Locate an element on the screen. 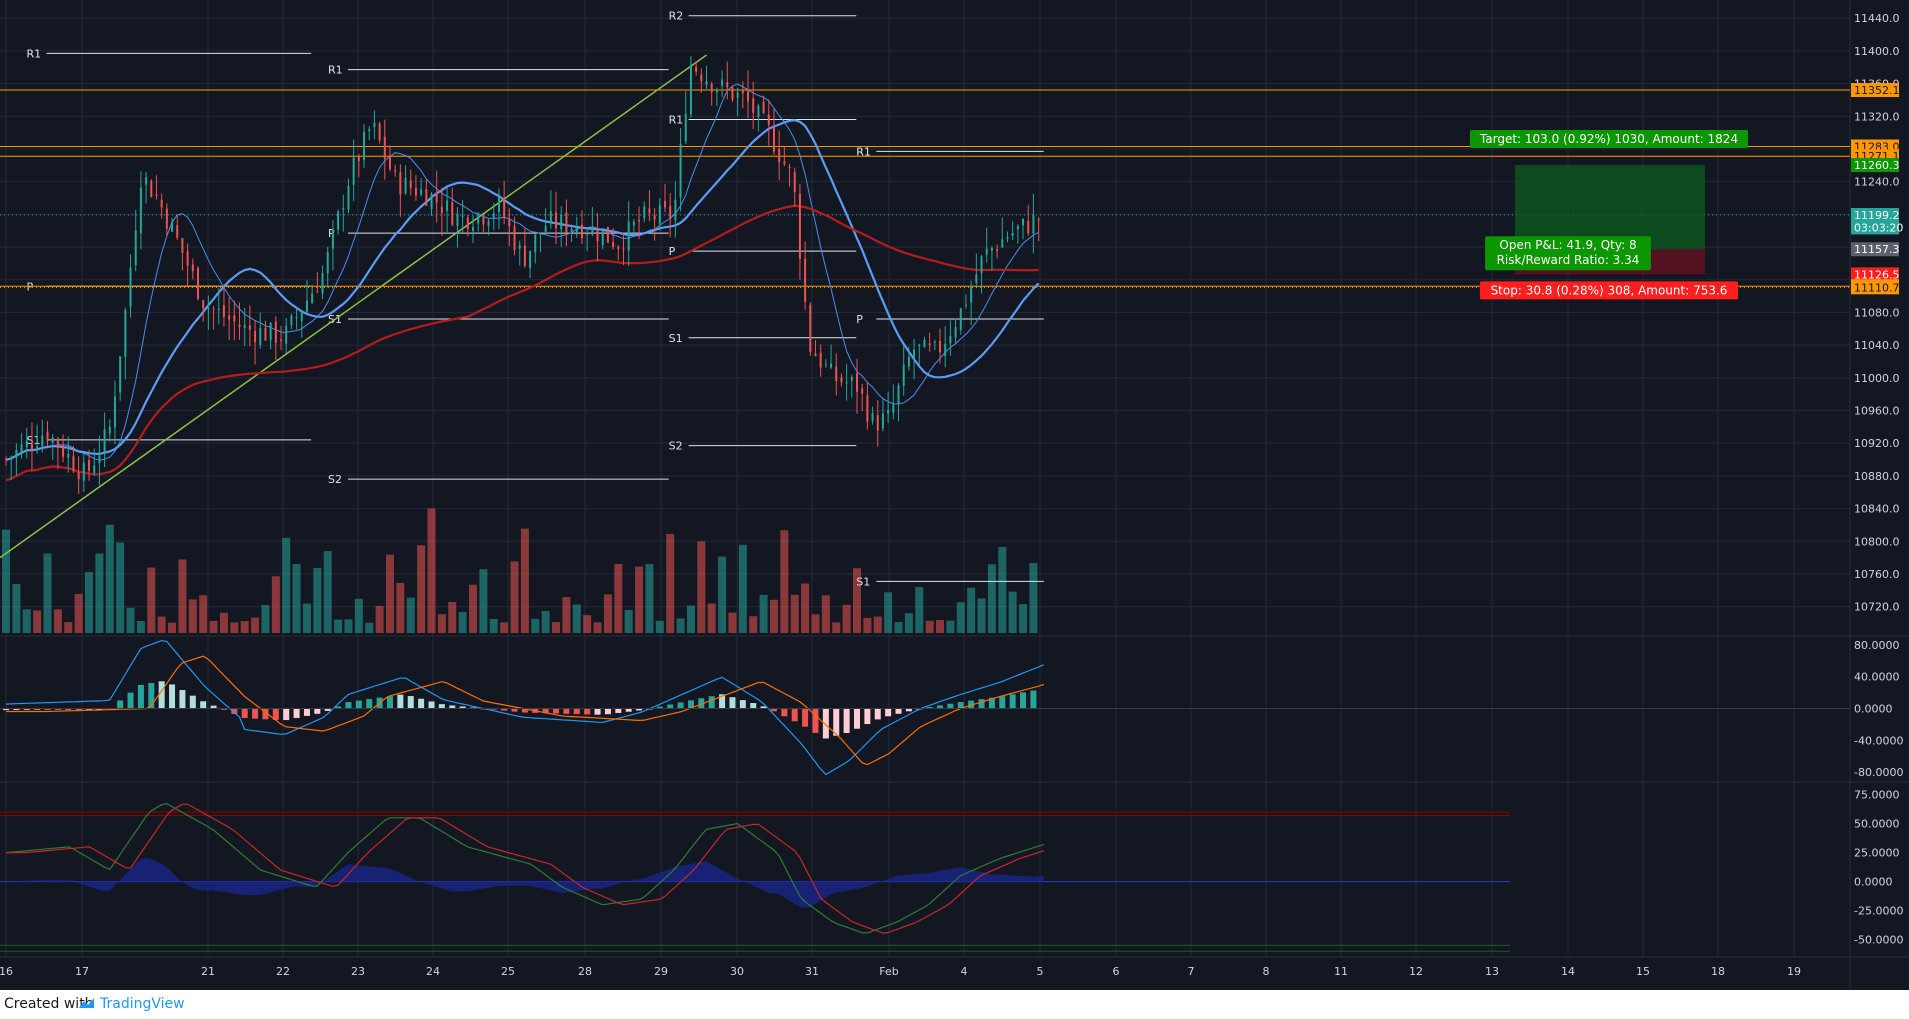  open-pnl-text: Open P&L: 41.9, Qty: 8 is located at coordinates (1567, 245).